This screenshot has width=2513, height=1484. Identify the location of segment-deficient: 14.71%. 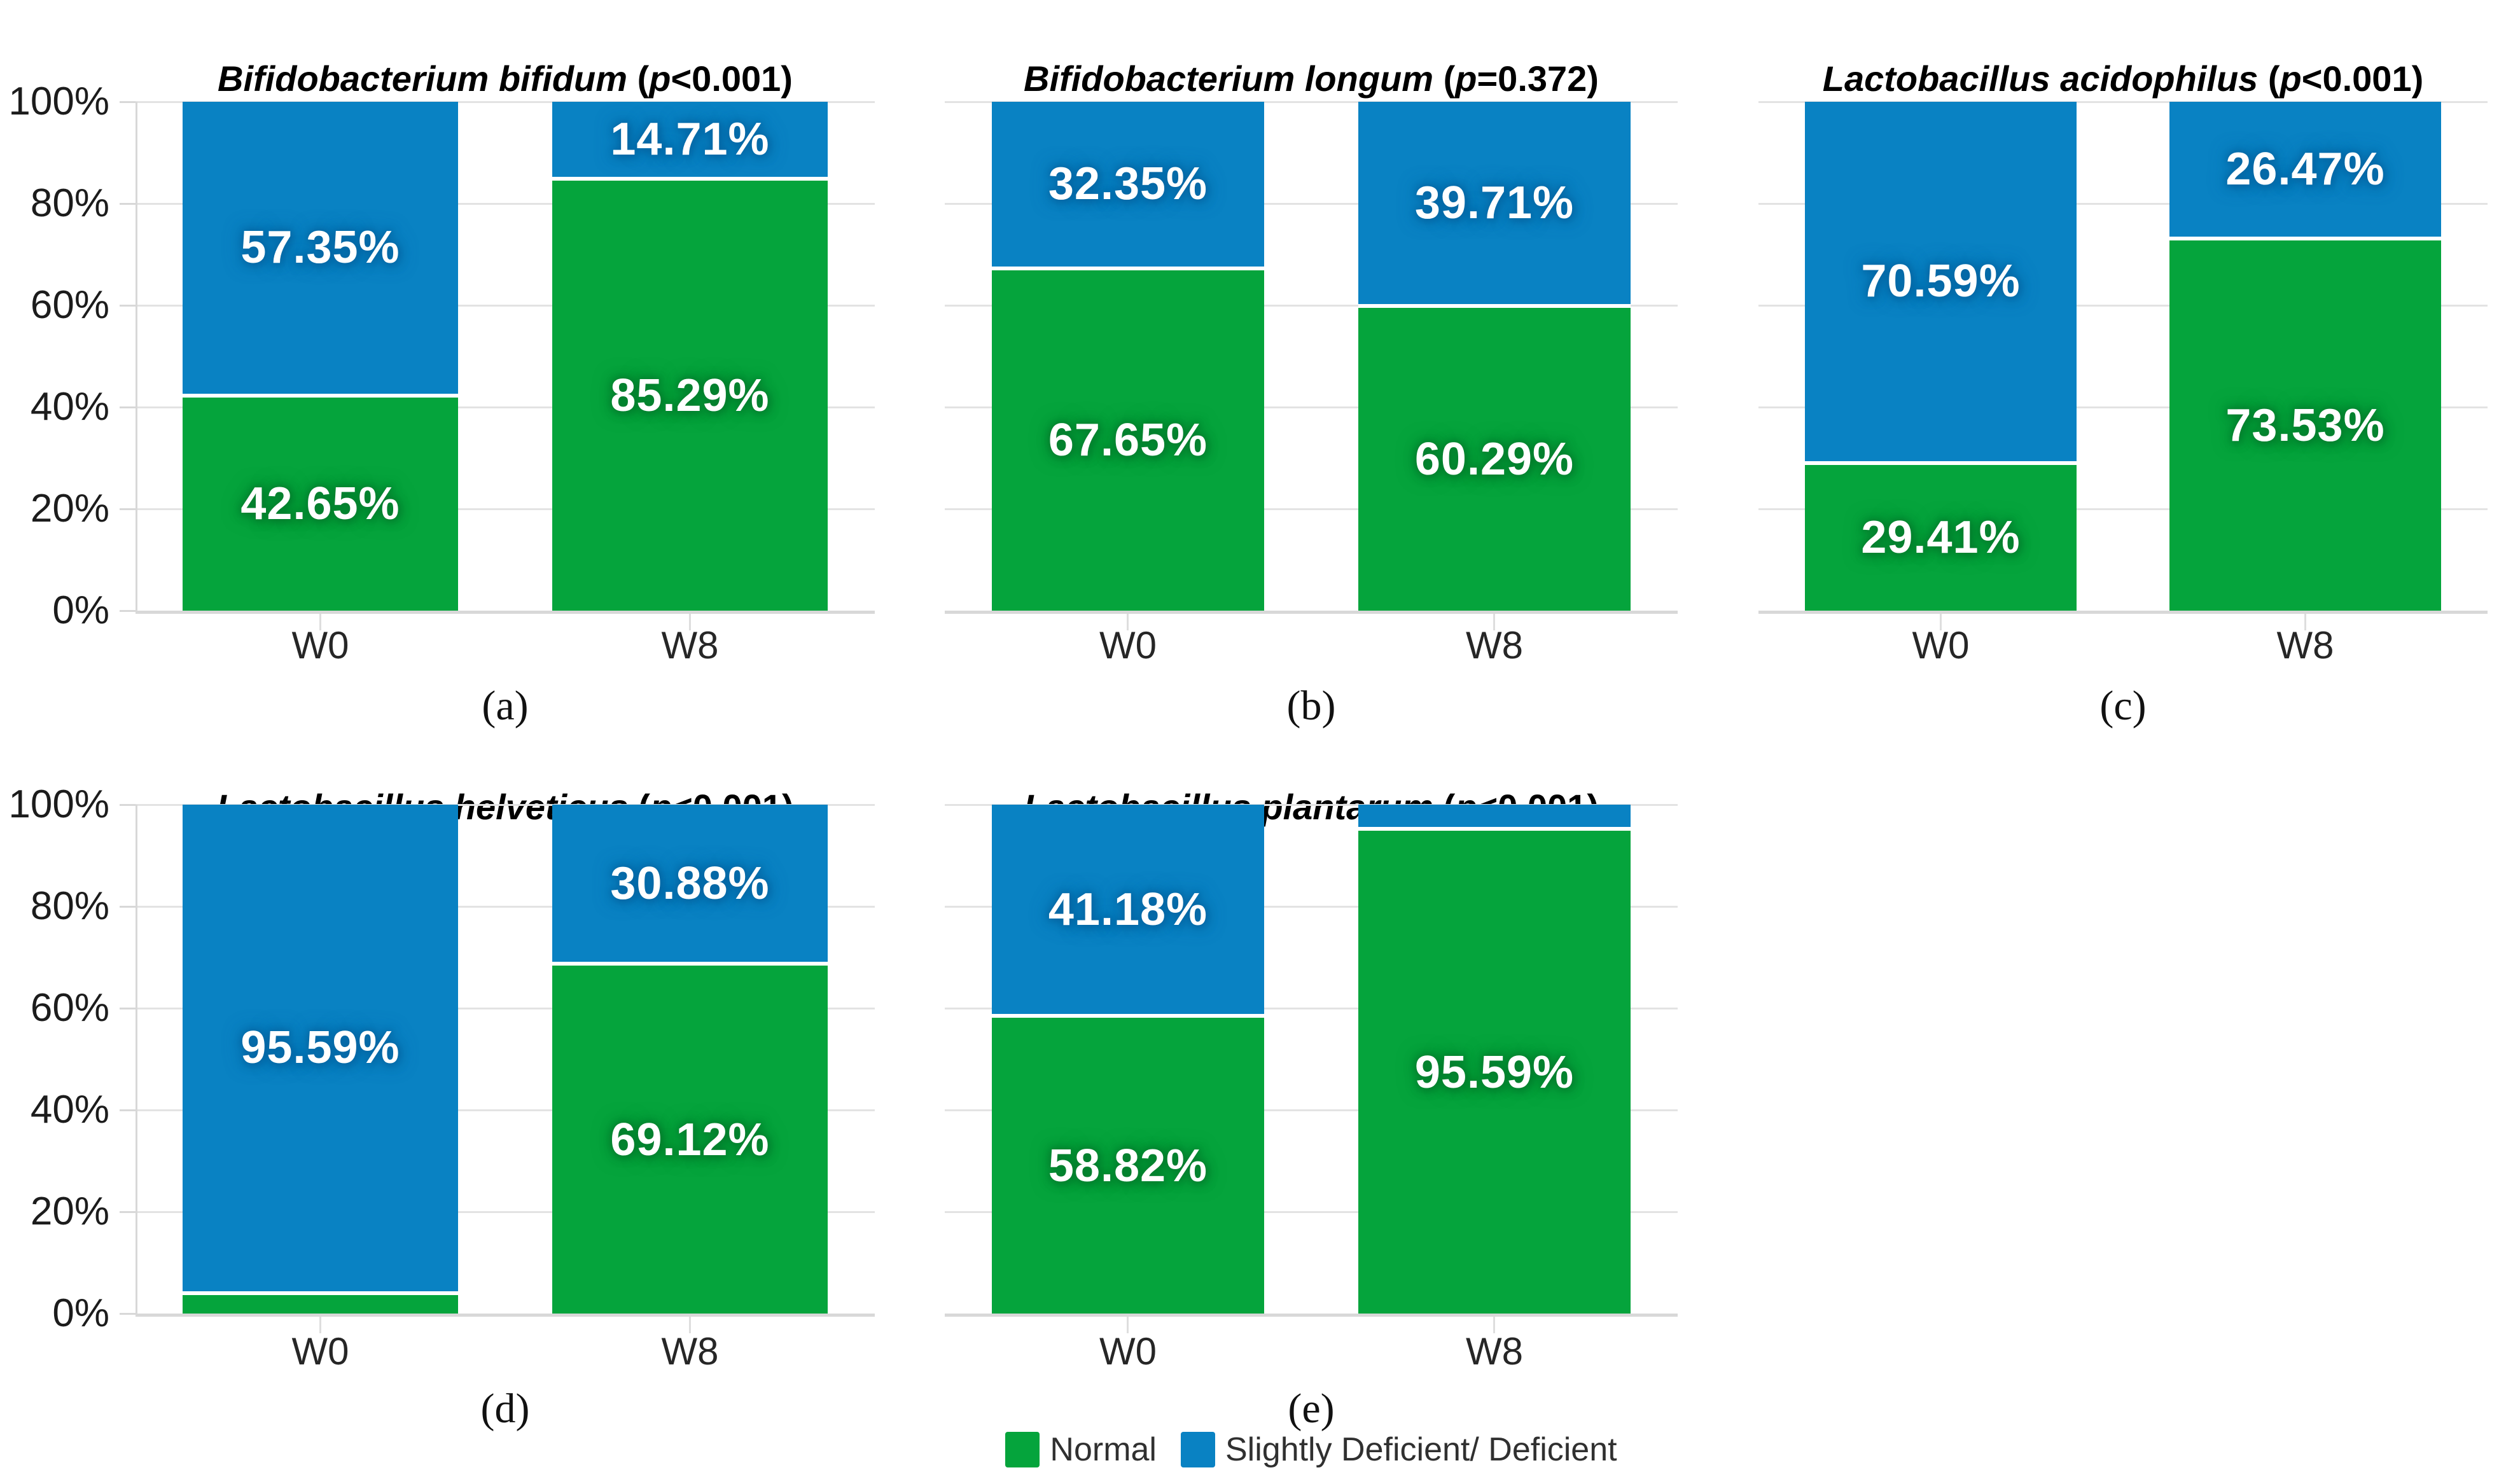
(690, 139).